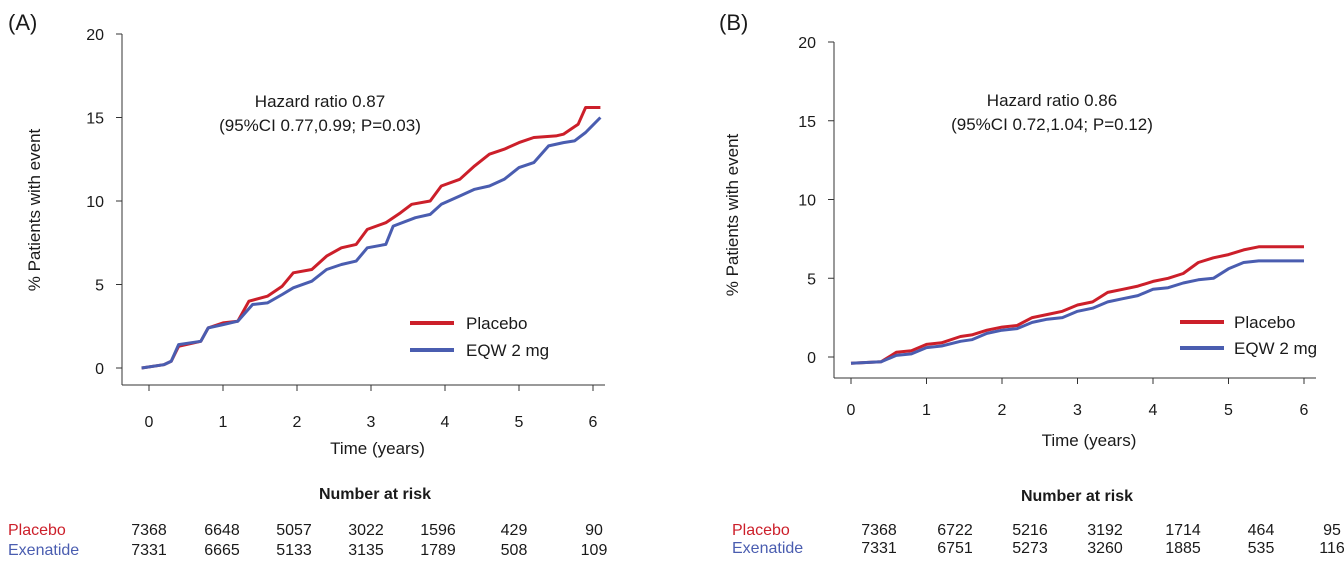 The width and height of the screenshot is (1344, 568). I want to click on risk-value-placebo: 464, so click(1261, 530).